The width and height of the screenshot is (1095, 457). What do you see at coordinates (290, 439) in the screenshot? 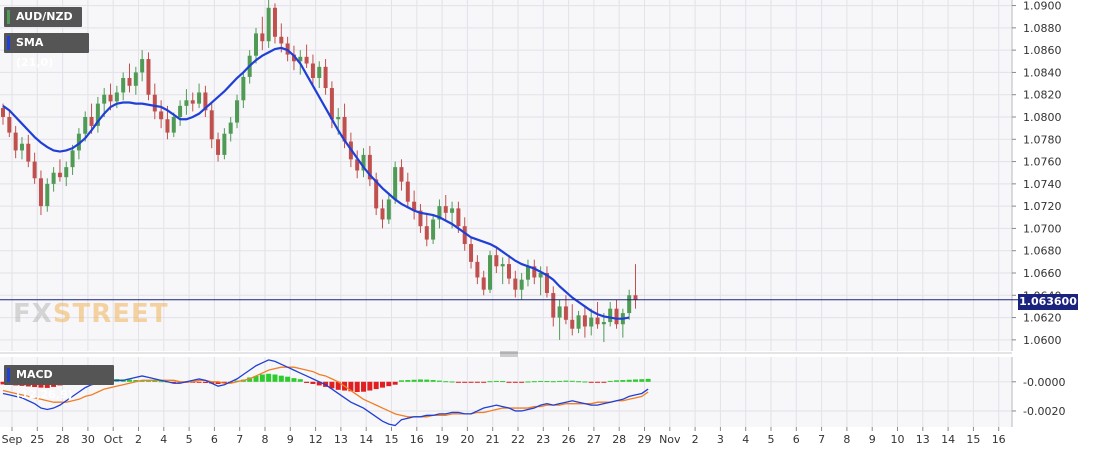
I see `x-tick-label: 9` at bounding box center [290, 439].